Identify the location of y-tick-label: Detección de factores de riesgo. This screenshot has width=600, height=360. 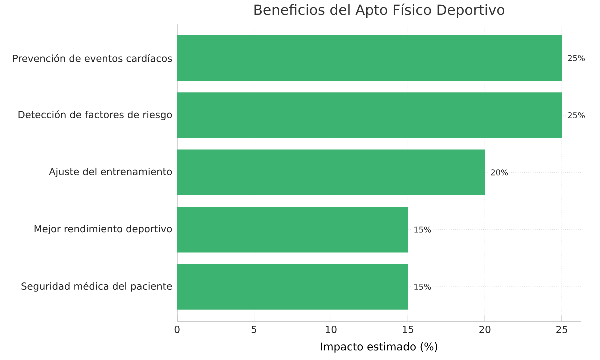
(95, 115).